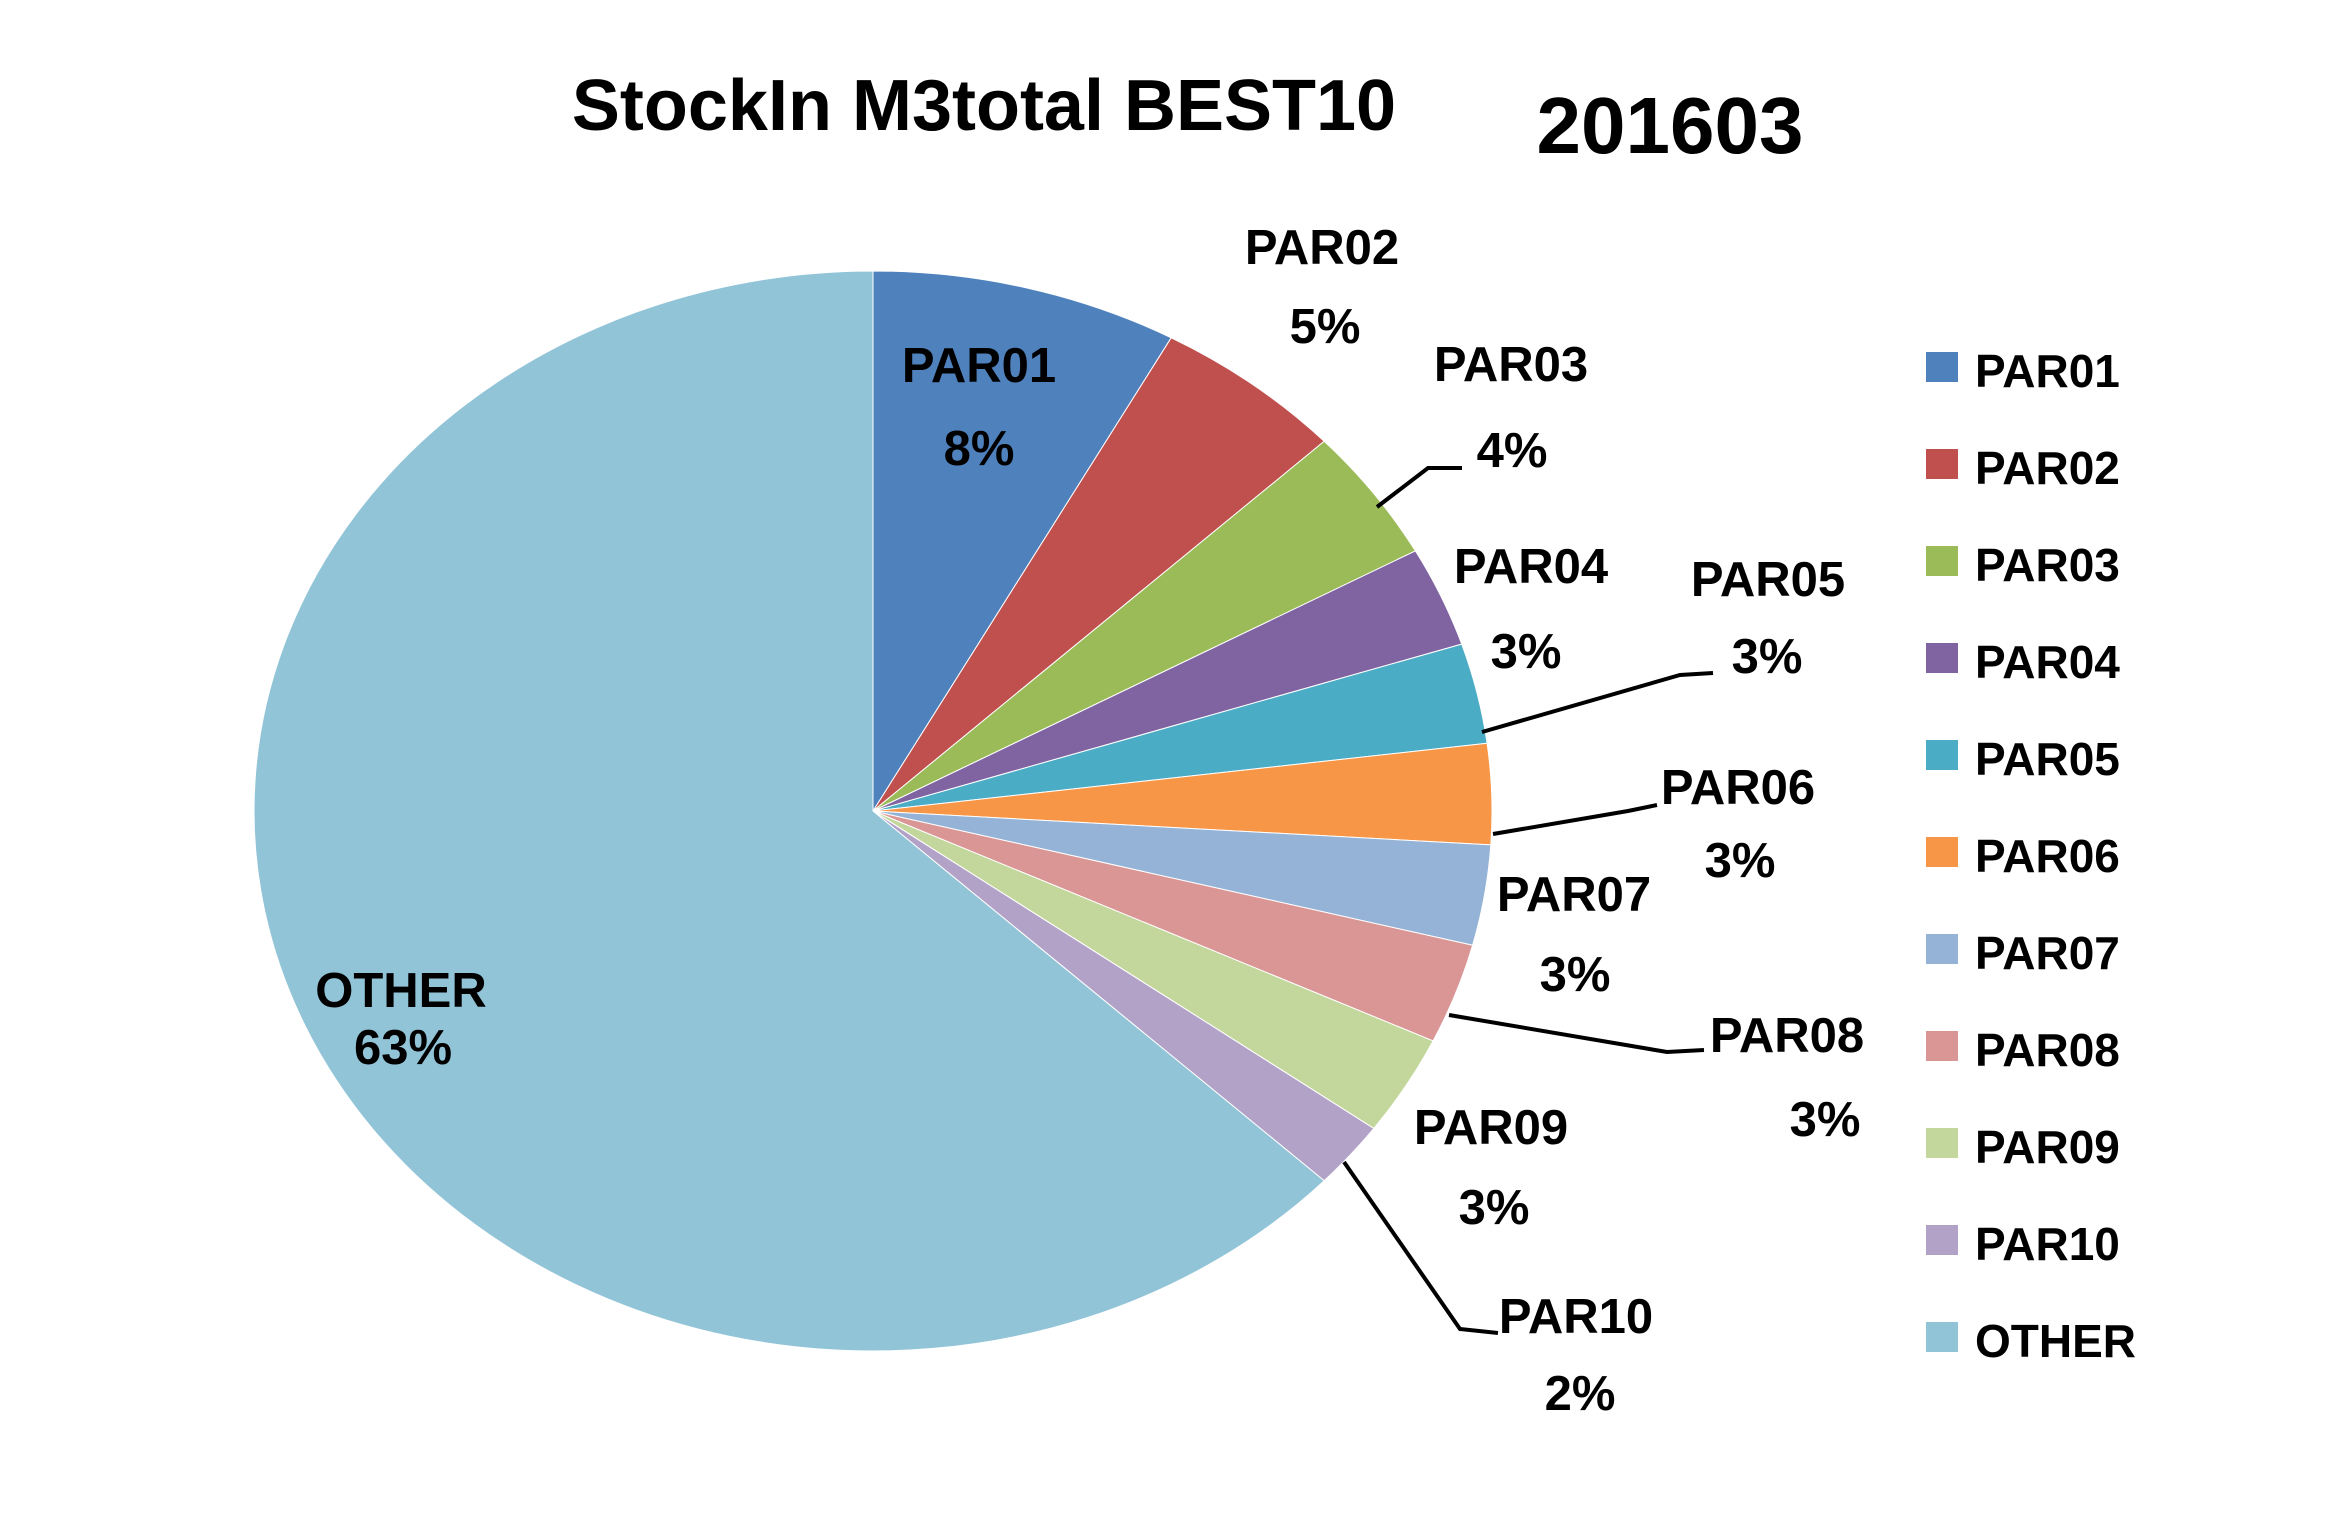 This screenshot has height=1516, width=2350. What do you see at coordinates (1325, 327) in the screenshot?
I see `svg-text: 5%` at bounding box center [1325, 327].